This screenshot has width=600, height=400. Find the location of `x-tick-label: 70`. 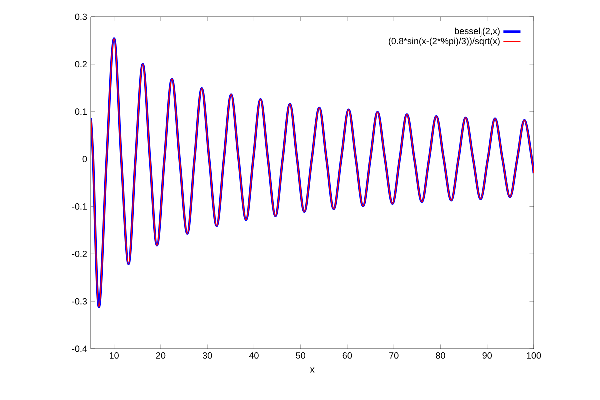

x-tick-label: 70 is located at coordinates (394, 355).